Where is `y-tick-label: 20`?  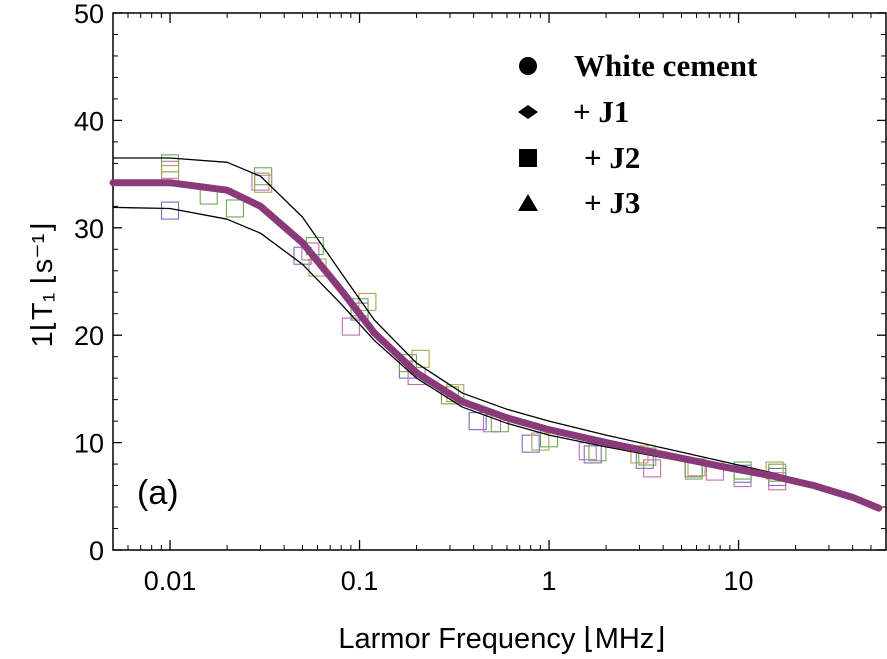
y-tick-label: 20 is located at coordinates (89, 336).